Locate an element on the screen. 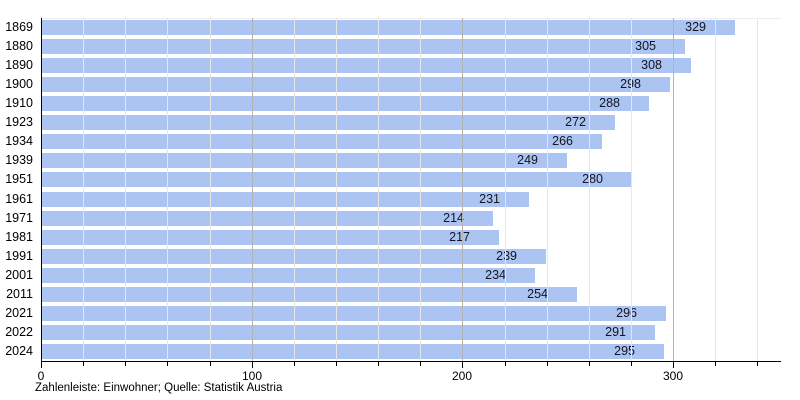 This screenshot has height=400, width=800. bar: 231 is located at coordinates (285, 199).